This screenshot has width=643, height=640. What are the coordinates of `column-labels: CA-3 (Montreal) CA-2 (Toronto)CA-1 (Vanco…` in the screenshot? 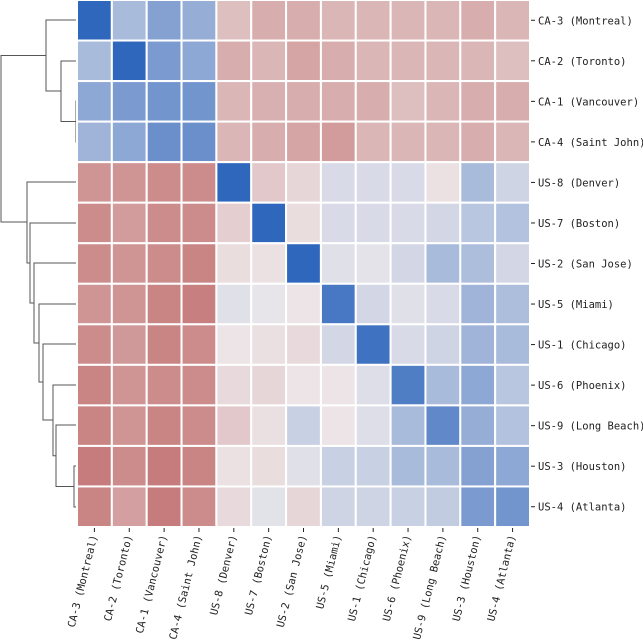 It's located at (292, 584).